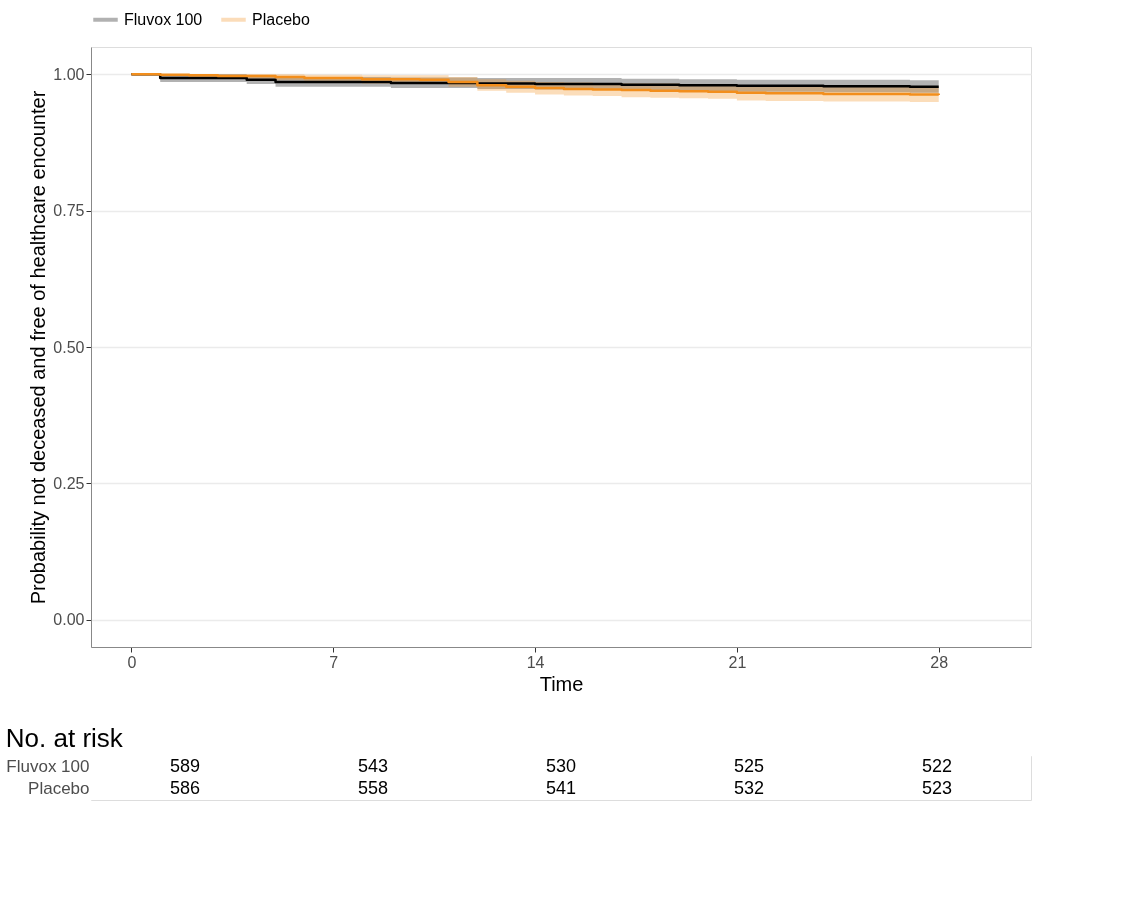 The width and height of the screenshot is (1128, 911). I want to click on y-tick-label: Placebo, so click(59, 788).